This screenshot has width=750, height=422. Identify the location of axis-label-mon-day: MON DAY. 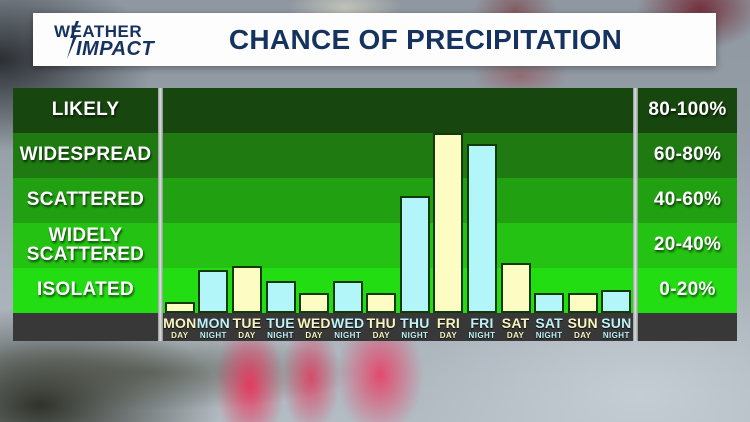
(180, 327).